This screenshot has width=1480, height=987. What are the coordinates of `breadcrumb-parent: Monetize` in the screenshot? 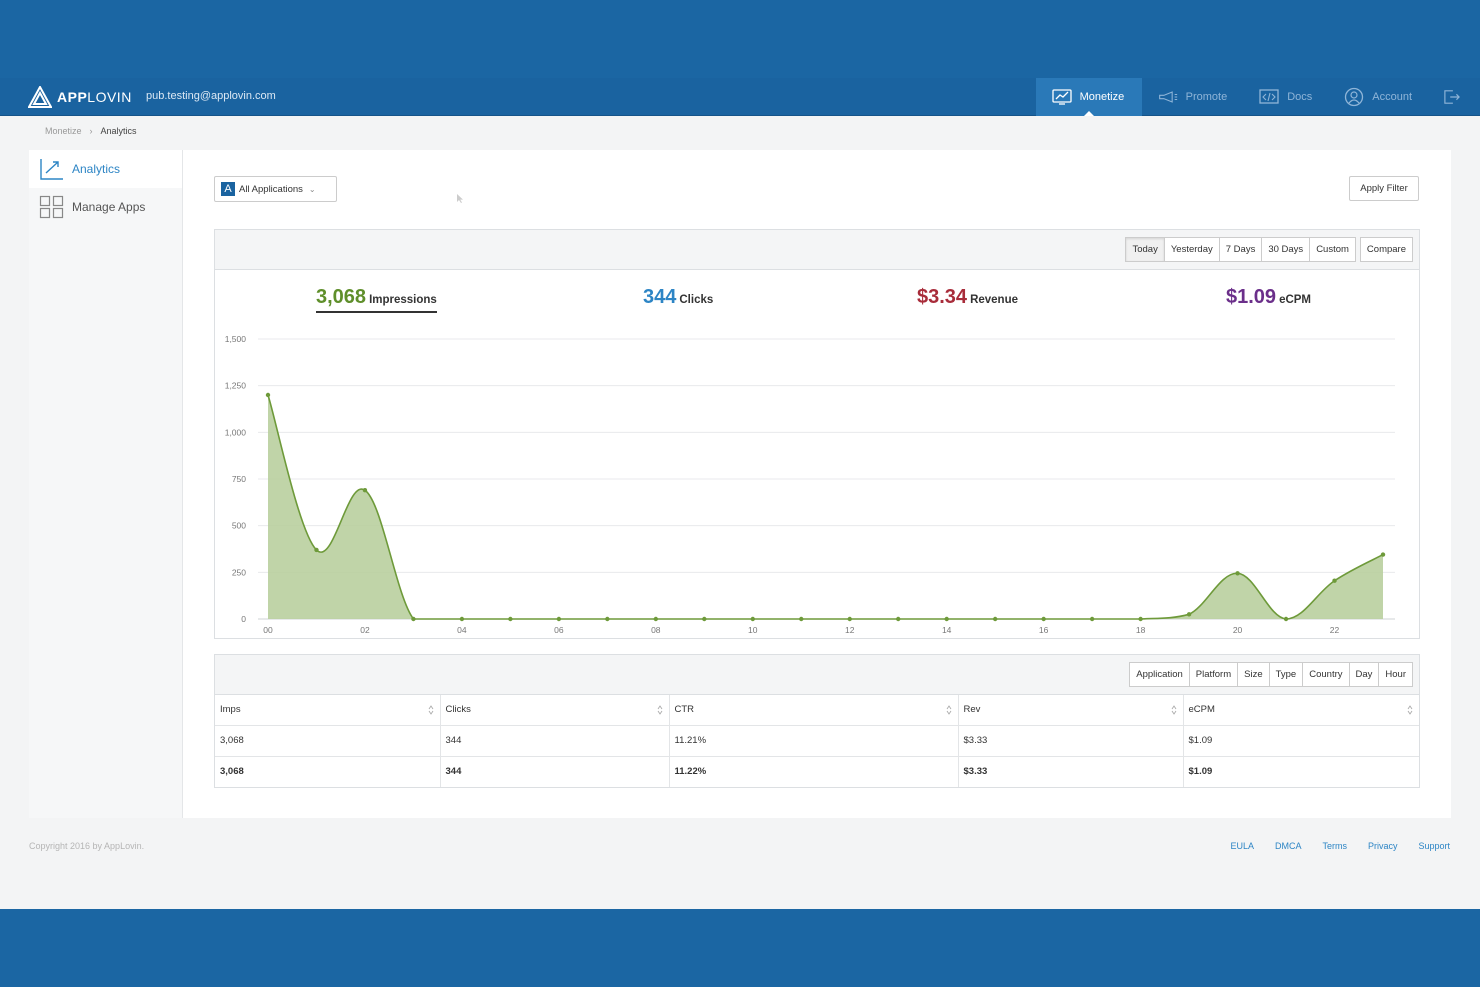 It's located at (63, 131).